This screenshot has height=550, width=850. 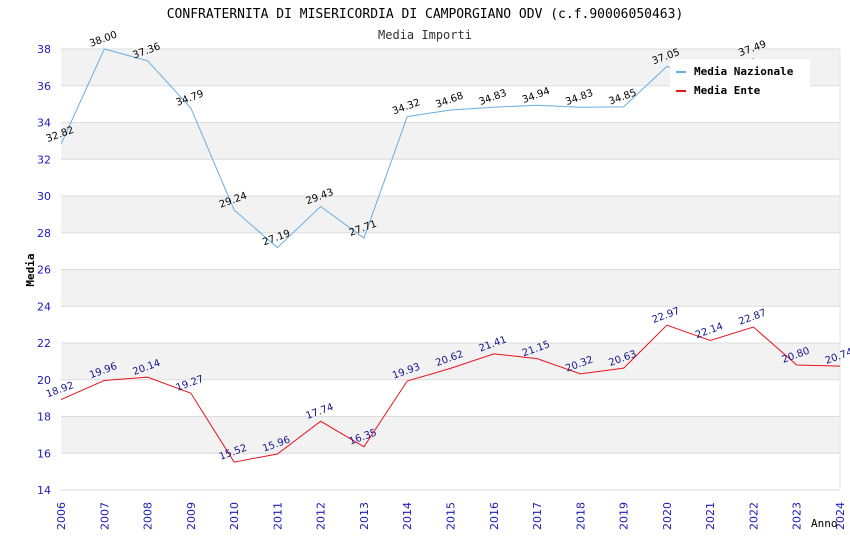 I want to click on x-tick-label: 2021, so click(x=710, y=516).